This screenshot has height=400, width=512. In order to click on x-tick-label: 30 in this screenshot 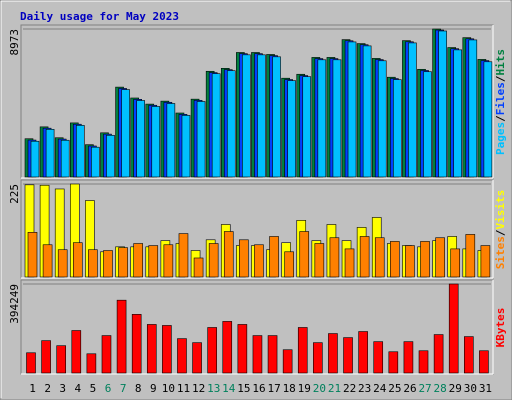, I will do `click(470, 388)`.